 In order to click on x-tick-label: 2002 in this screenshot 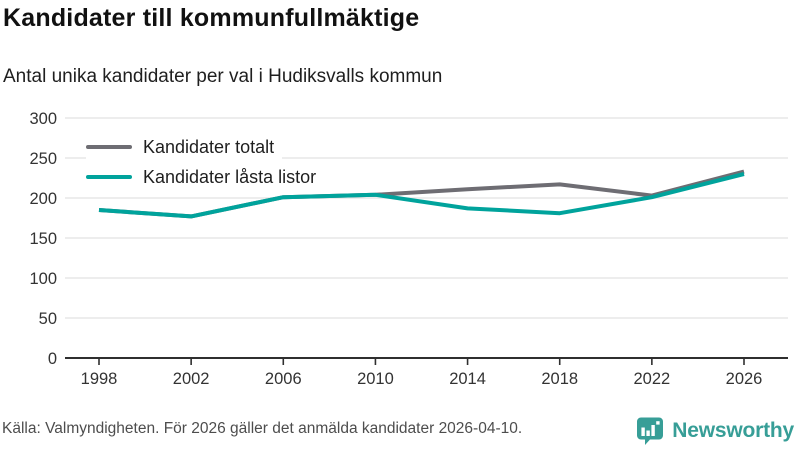, I will do `click(191, 379)`.